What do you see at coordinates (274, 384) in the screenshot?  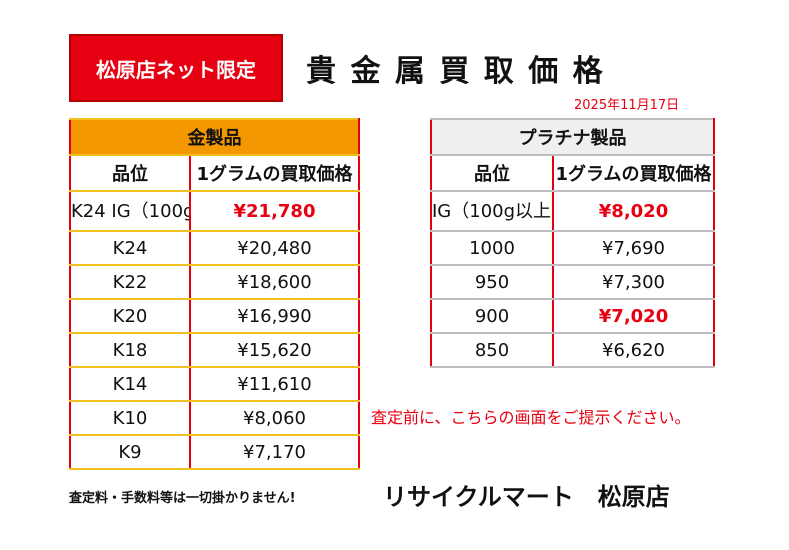 I see `gold-price: ¥11,610` at bounding box center [274, 384].